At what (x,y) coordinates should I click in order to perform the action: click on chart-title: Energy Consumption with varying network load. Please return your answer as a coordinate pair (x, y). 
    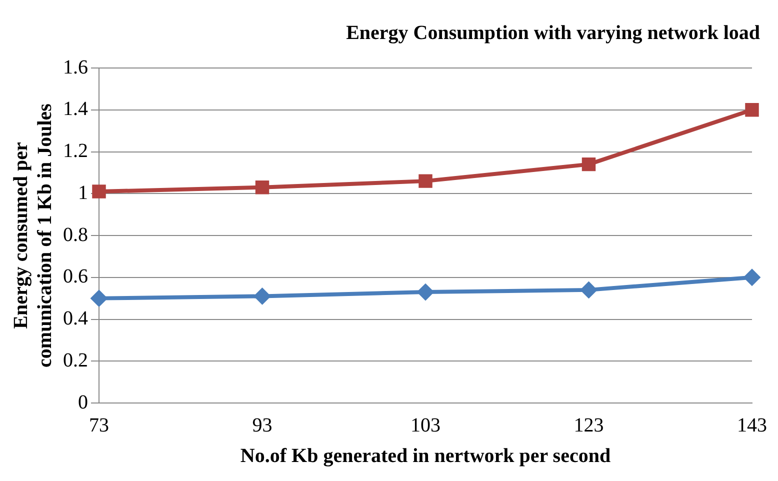
    Looking at the image, I should click on (553, 33).